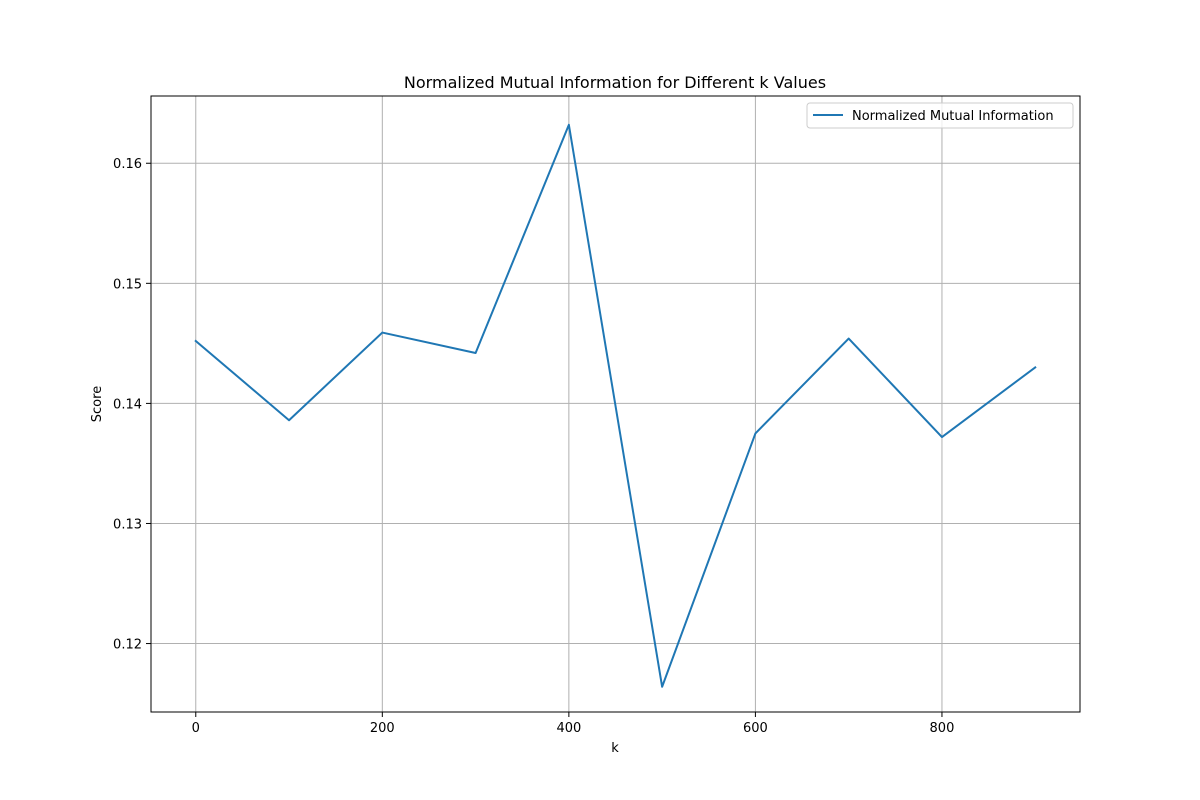 The height and width of the screenshot is (800, 1200). I want to click on y-tick-label: 0.13, so click(127, 524).